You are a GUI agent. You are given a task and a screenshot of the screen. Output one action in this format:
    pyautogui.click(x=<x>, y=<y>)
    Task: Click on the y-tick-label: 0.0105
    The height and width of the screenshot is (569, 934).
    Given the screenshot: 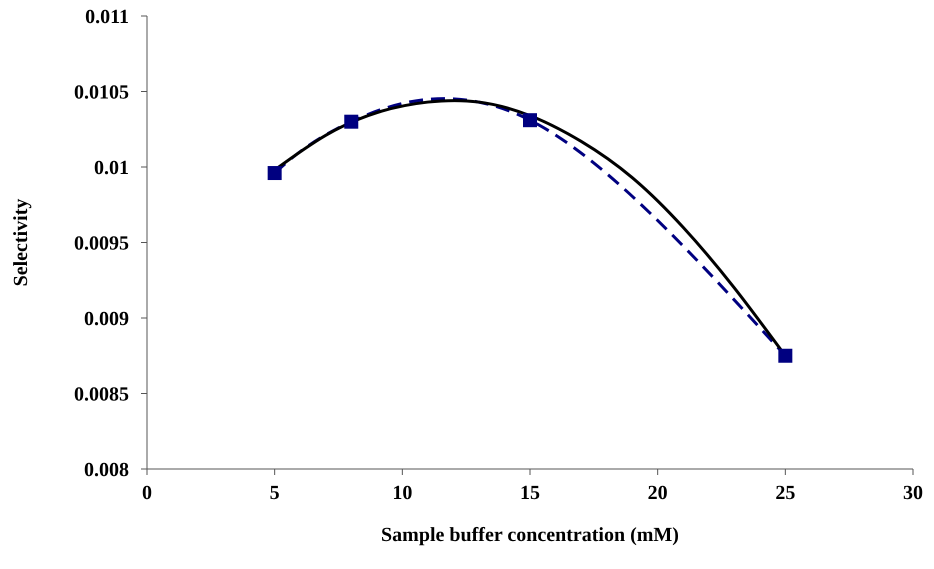 What is the action you would take?
    pyautogui.click(x=101, y=93)
    